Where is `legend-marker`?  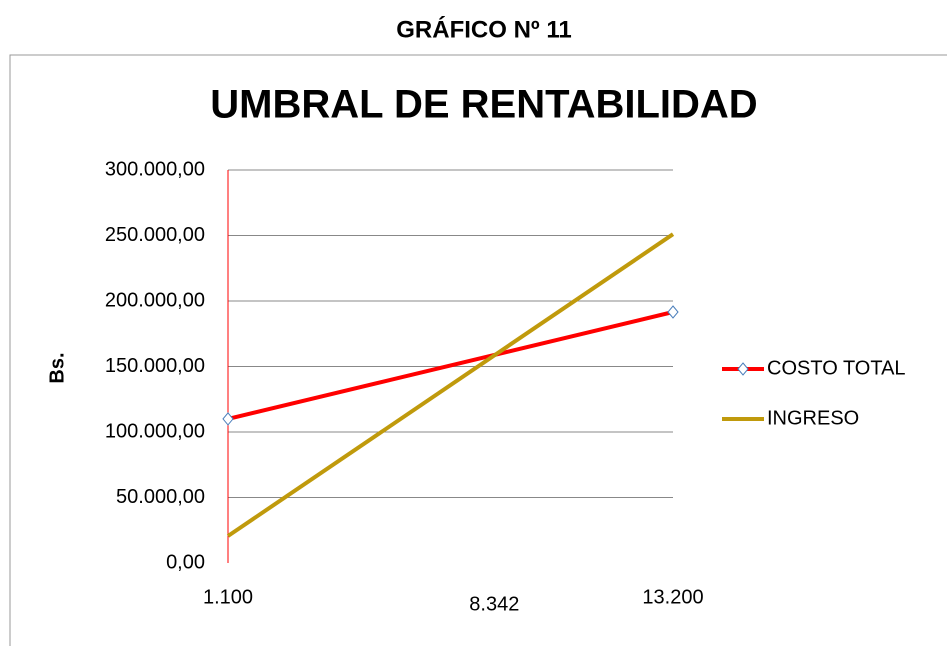 legend-marker is located at coordinates (743, 369).